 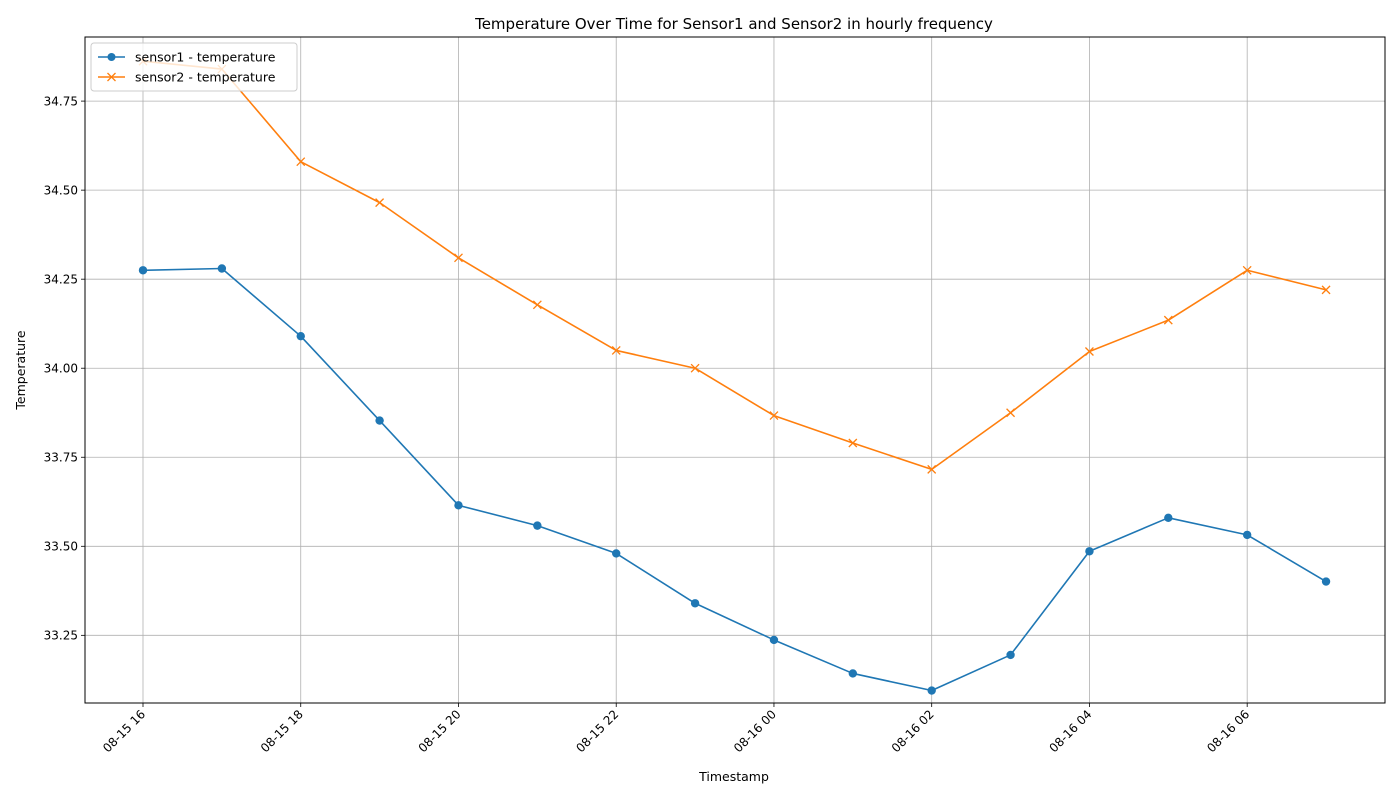 I want to click on x-tick-label: 08-16 00, so click(x=755, y=731).